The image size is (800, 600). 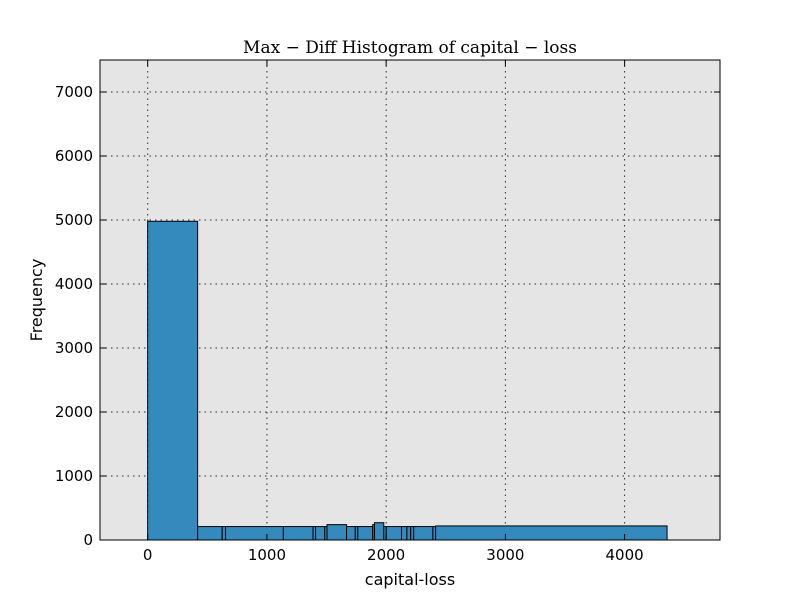 I want to click on y-tick-label-2: 2000, so click(x=74, y=412).